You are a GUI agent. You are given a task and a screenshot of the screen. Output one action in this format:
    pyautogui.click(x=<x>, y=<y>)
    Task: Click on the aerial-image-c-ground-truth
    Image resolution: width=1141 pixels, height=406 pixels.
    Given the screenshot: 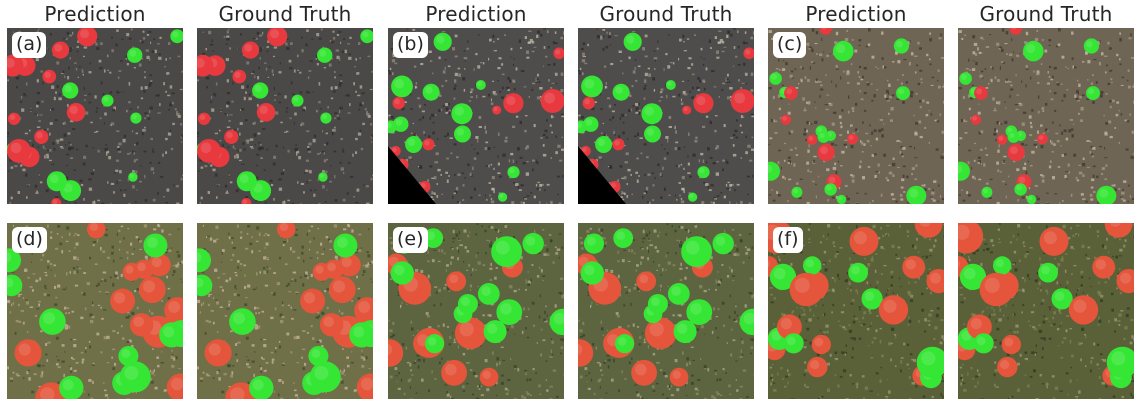 What is the action you would take?
    pyautogui.click(x=1046, y=116)
    